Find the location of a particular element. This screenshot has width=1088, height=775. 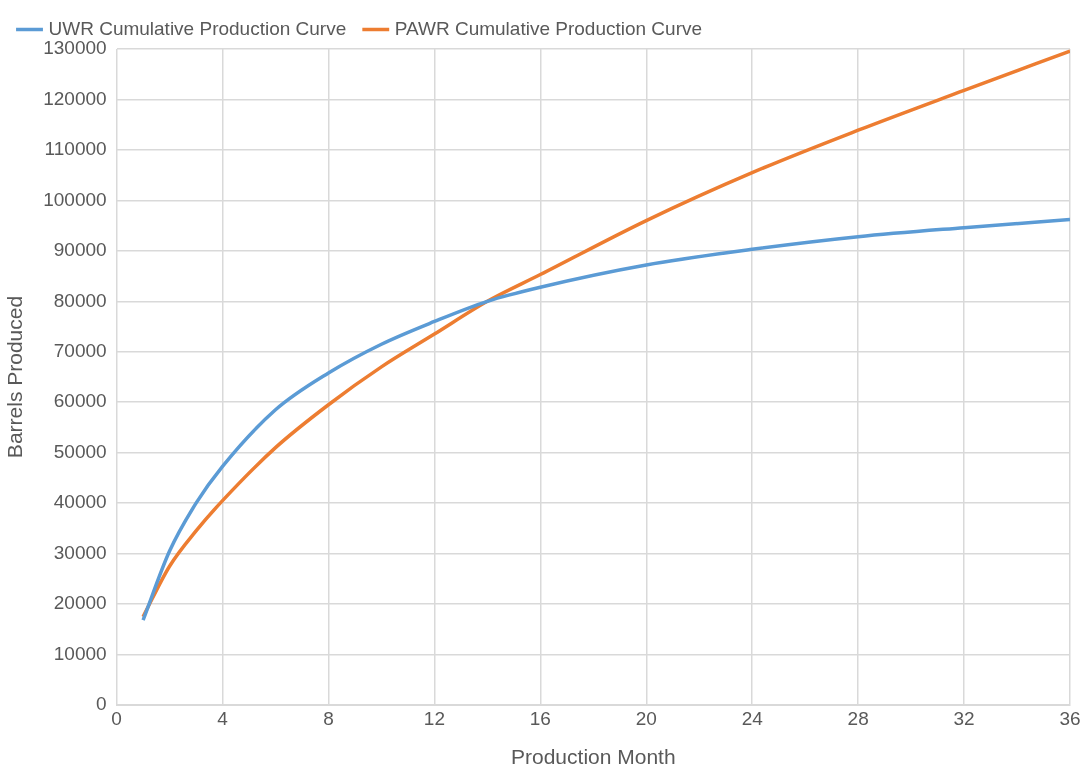

x-tick-label: 36 is located at coordinates (1070, 718).